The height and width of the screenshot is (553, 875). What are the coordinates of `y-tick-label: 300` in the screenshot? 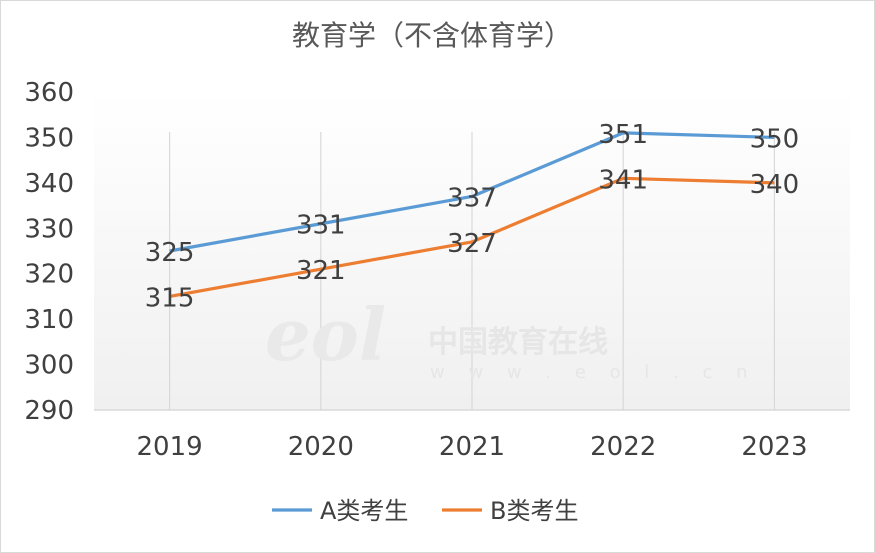 It's located at (49, 366).